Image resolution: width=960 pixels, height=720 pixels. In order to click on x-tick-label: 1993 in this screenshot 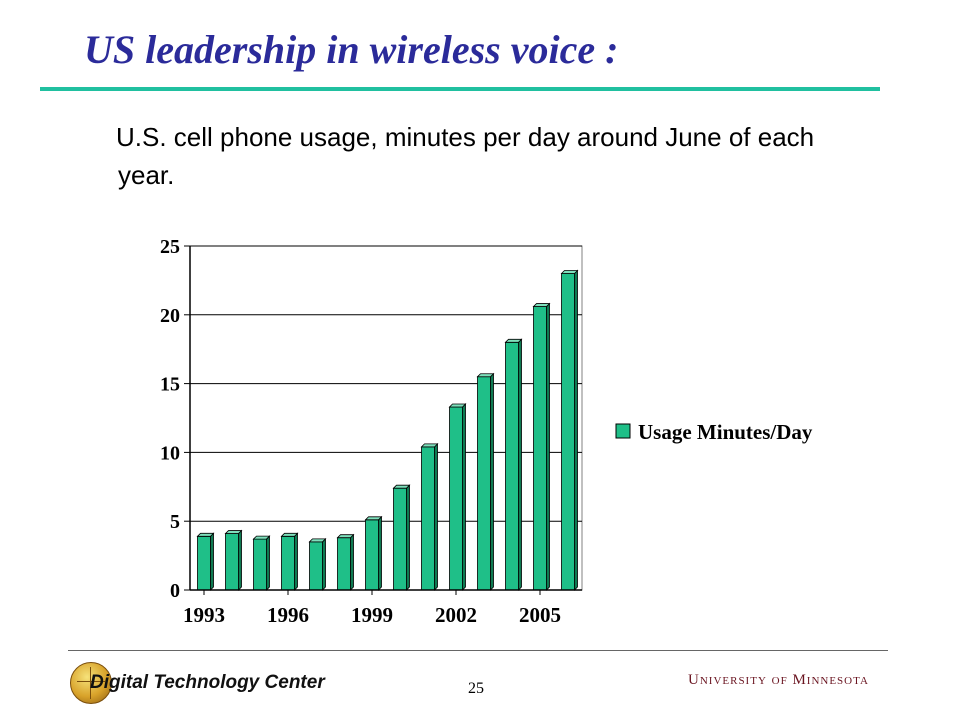, I will do `click(204, 615)`.